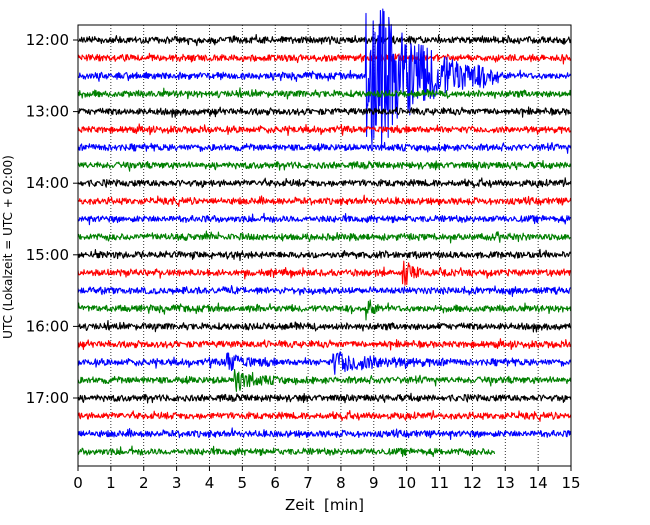 The height and width of the screenshot is (525, 650). I want to click on y-tick-label: 14:00, so click(47, 183).